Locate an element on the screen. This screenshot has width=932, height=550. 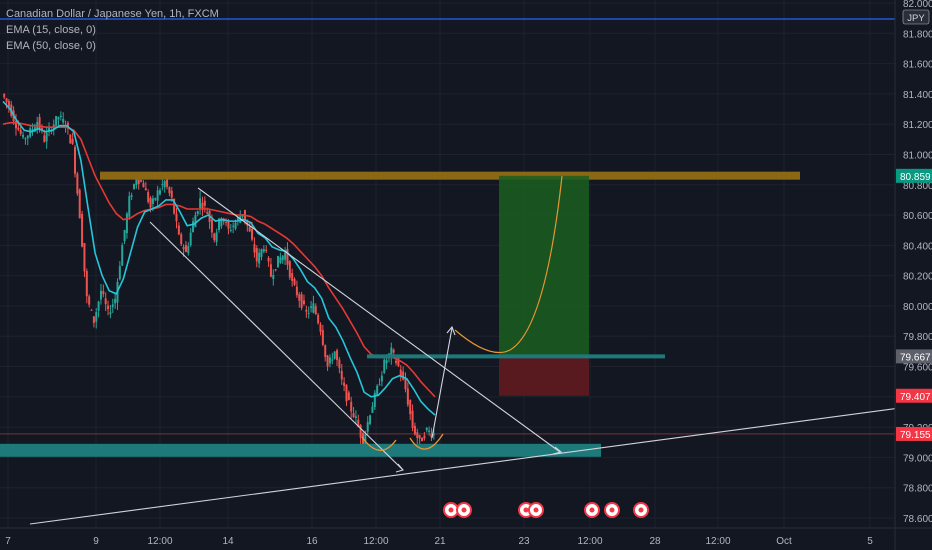
bottom-arc is located at coordinates (426, 441).